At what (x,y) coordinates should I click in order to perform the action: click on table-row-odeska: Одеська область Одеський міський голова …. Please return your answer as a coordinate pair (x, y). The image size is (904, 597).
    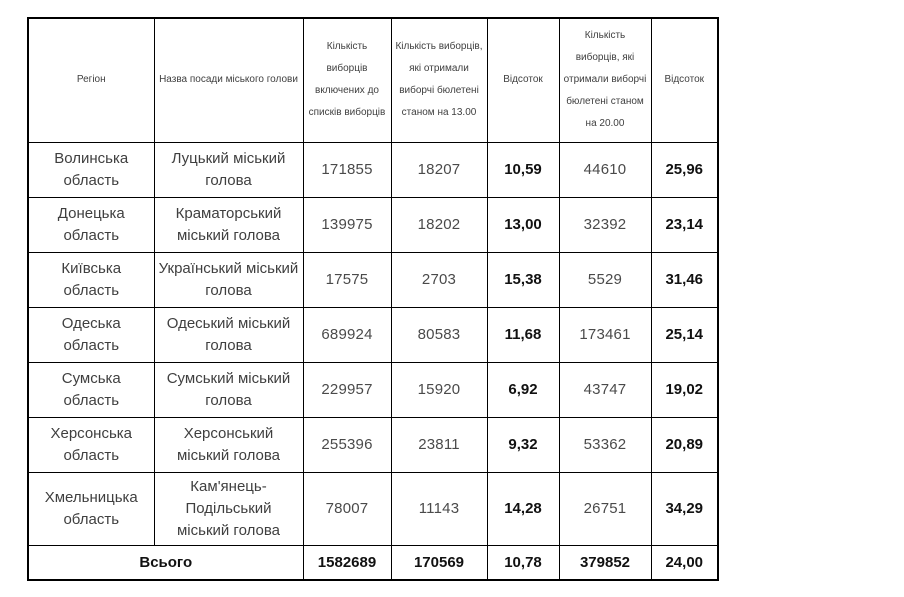
    Looking at the image, I should click on (373, 334).